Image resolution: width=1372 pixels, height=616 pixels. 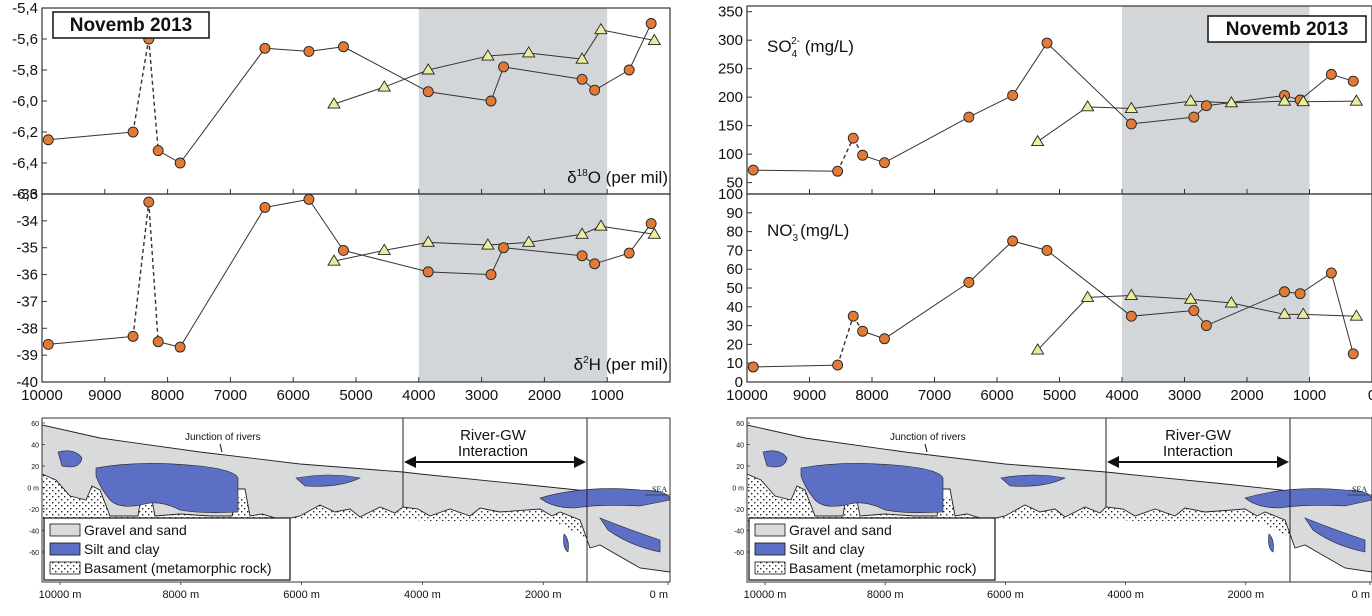 I want to click on left-legend-swatch-silt, so click(x=65, y=549).